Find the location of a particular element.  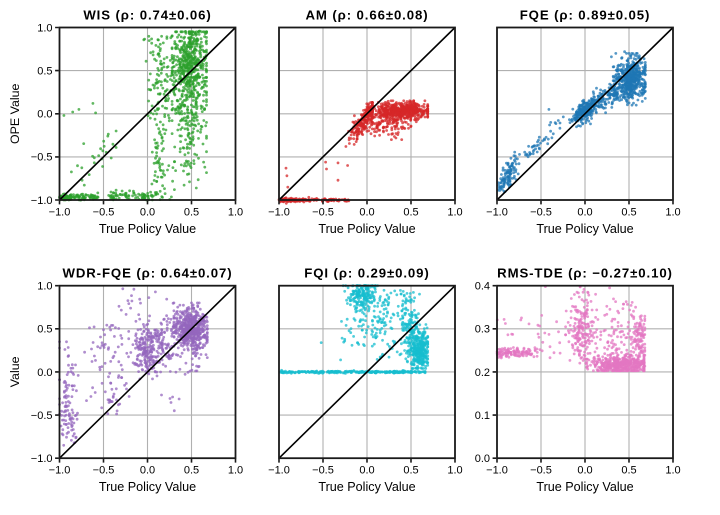

svg-text: WDR-FQE (ρ: 0.64±0.07) is located at coordinates (147, 273).